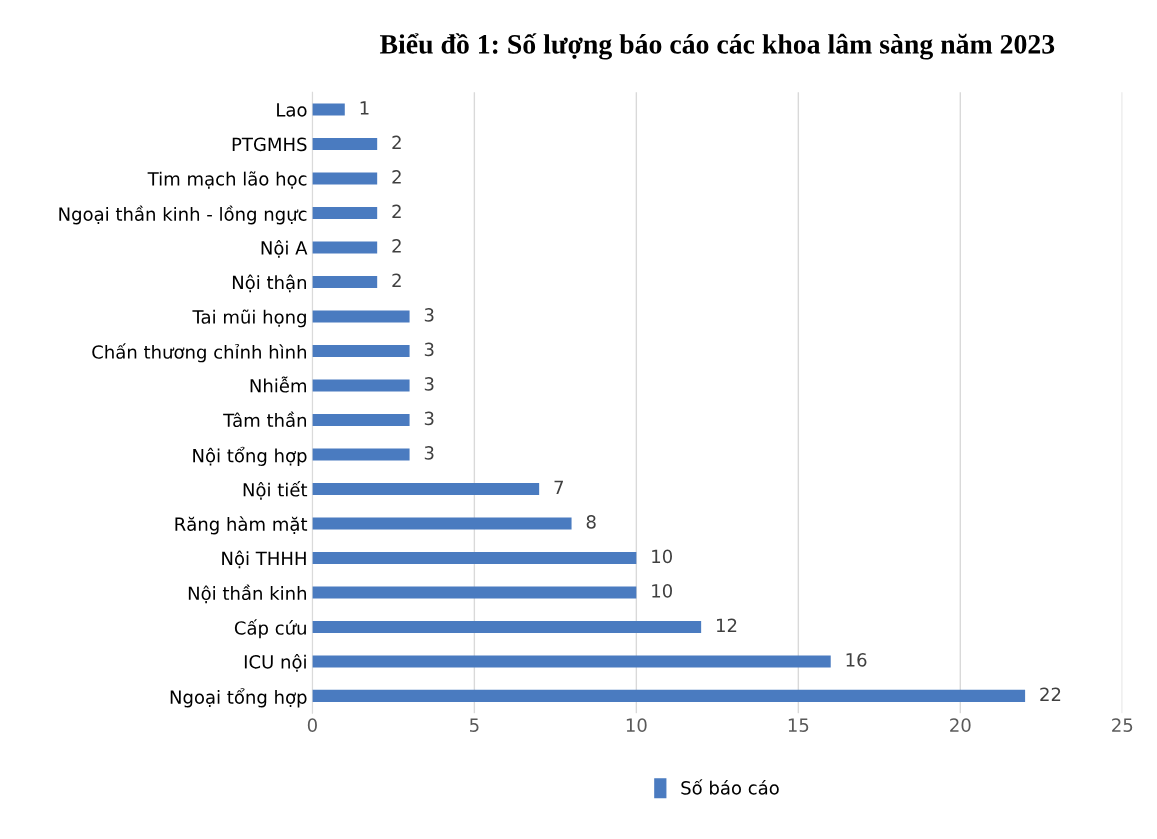  Describe the element at coordinates (558, 487) in the screenshot. I see `data-label: 7` at that location.